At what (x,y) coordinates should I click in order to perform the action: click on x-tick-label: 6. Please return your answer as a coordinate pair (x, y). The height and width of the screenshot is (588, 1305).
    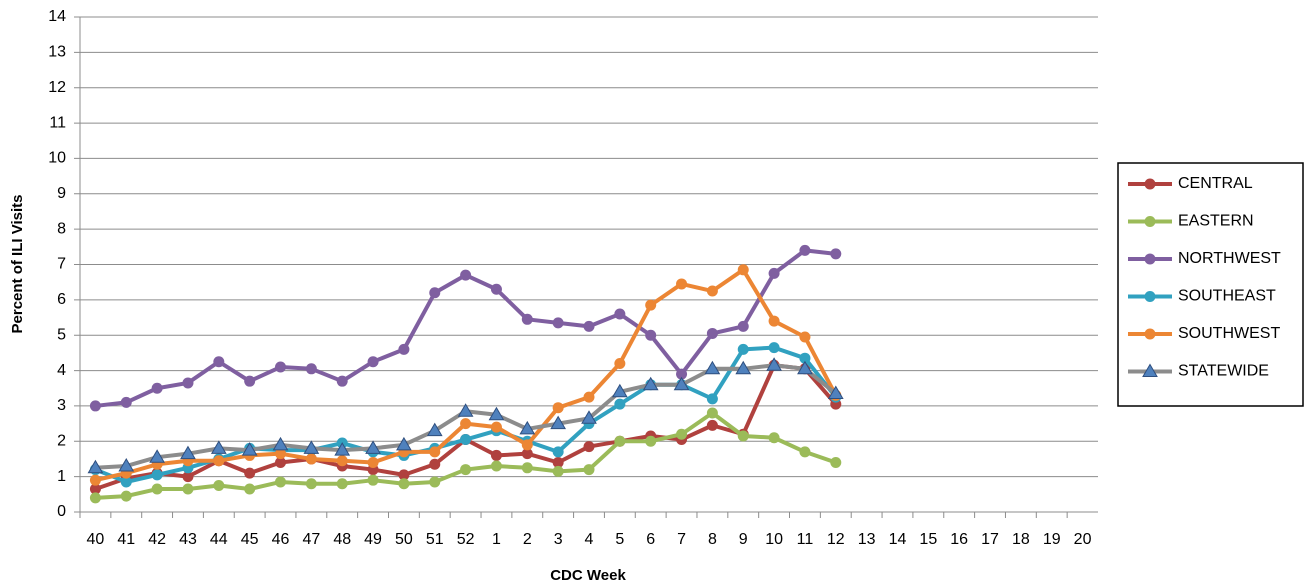
    Looking at the image, I should click on (650, 539).